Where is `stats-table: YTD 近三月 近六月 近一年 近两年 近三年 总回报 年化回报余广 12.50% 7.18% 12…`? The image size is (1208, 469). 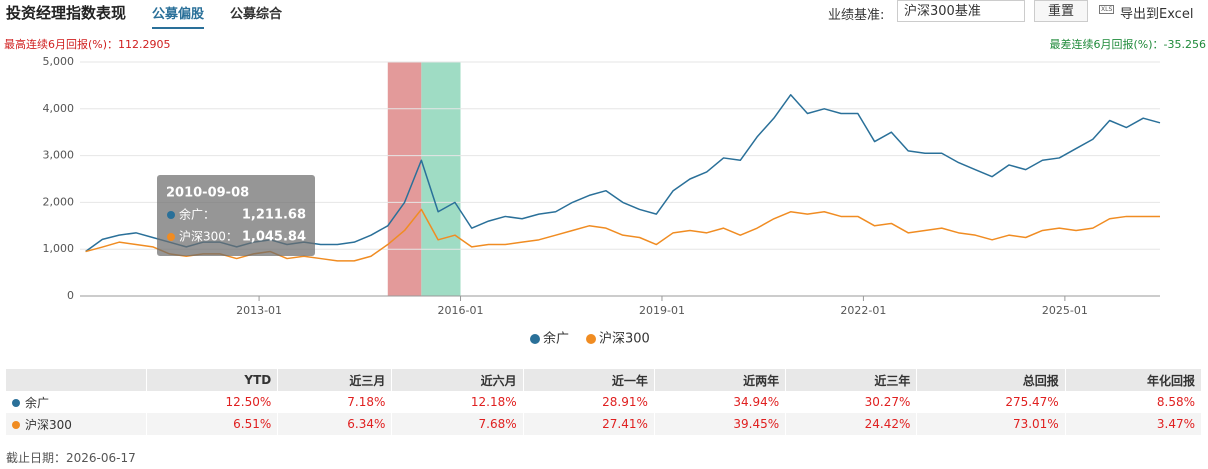
stats-table: YTD 近三月 近六月 近一年 近两年 近三年 总回报 年化回报余广 12.50% 7.18% 12… is located at coordinates (604, 402).